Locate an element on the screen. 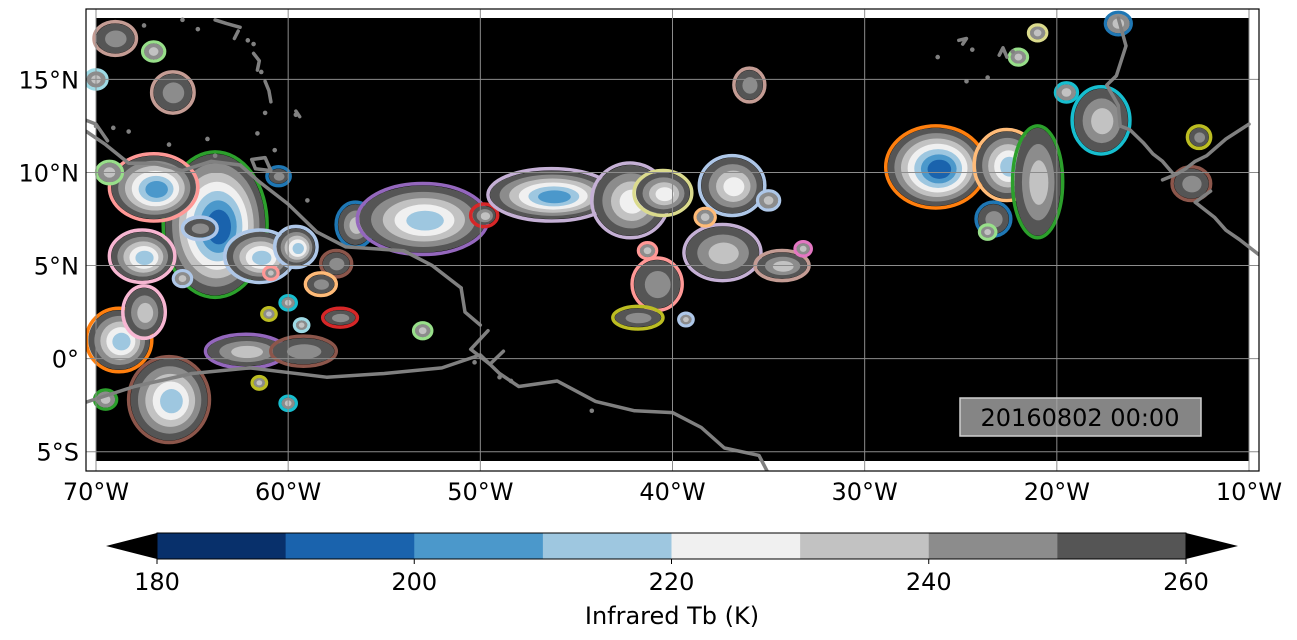  colorbar-title: Infrared Tb (K) is located at coordinates (672, 616).